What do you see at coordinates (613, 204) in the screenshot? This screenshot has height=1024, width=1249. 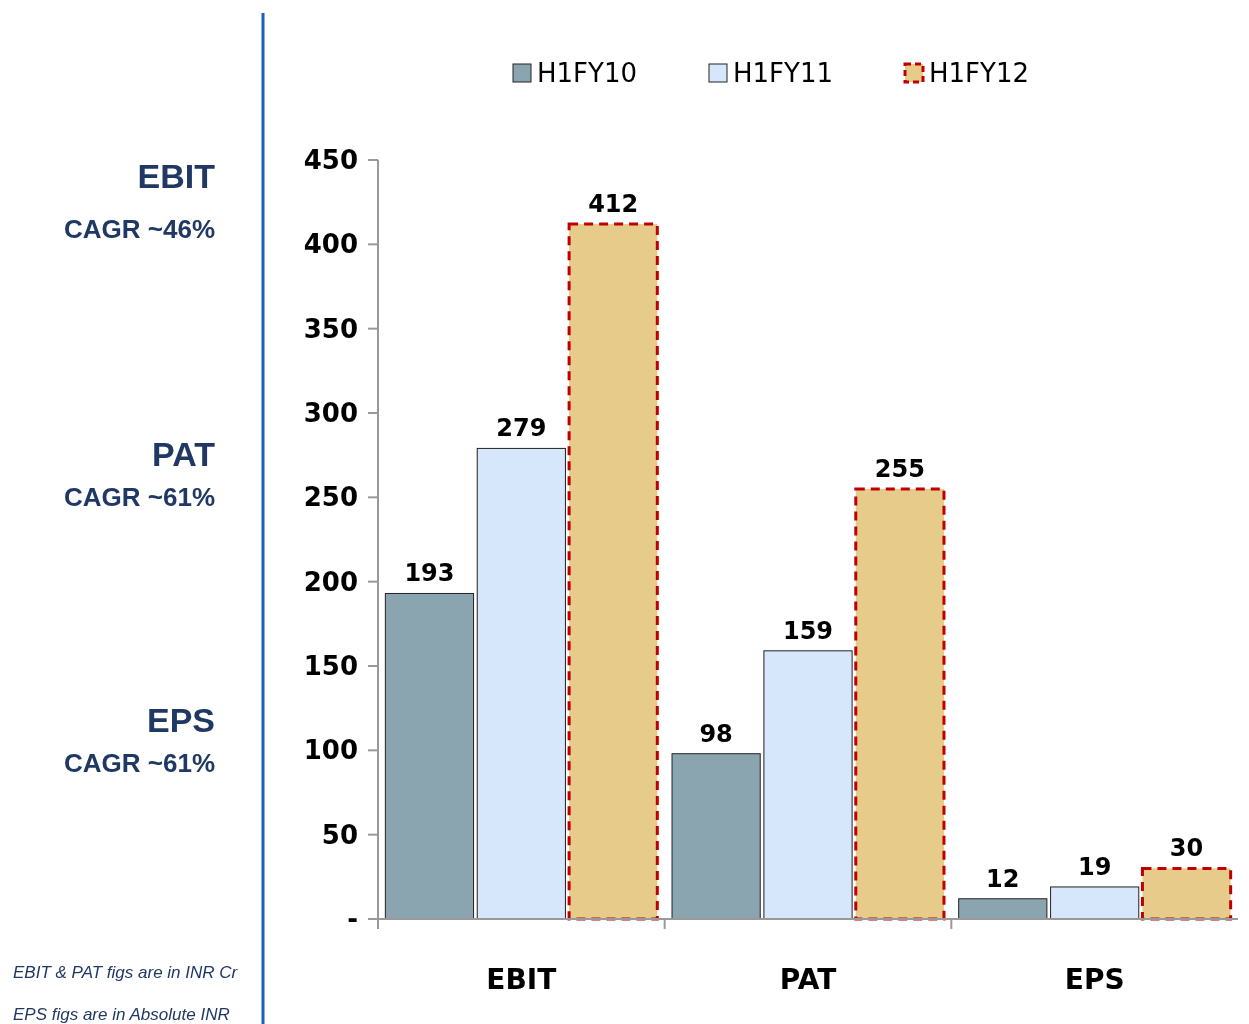 I see `data-label: 412` at bounding box center [613, 204].